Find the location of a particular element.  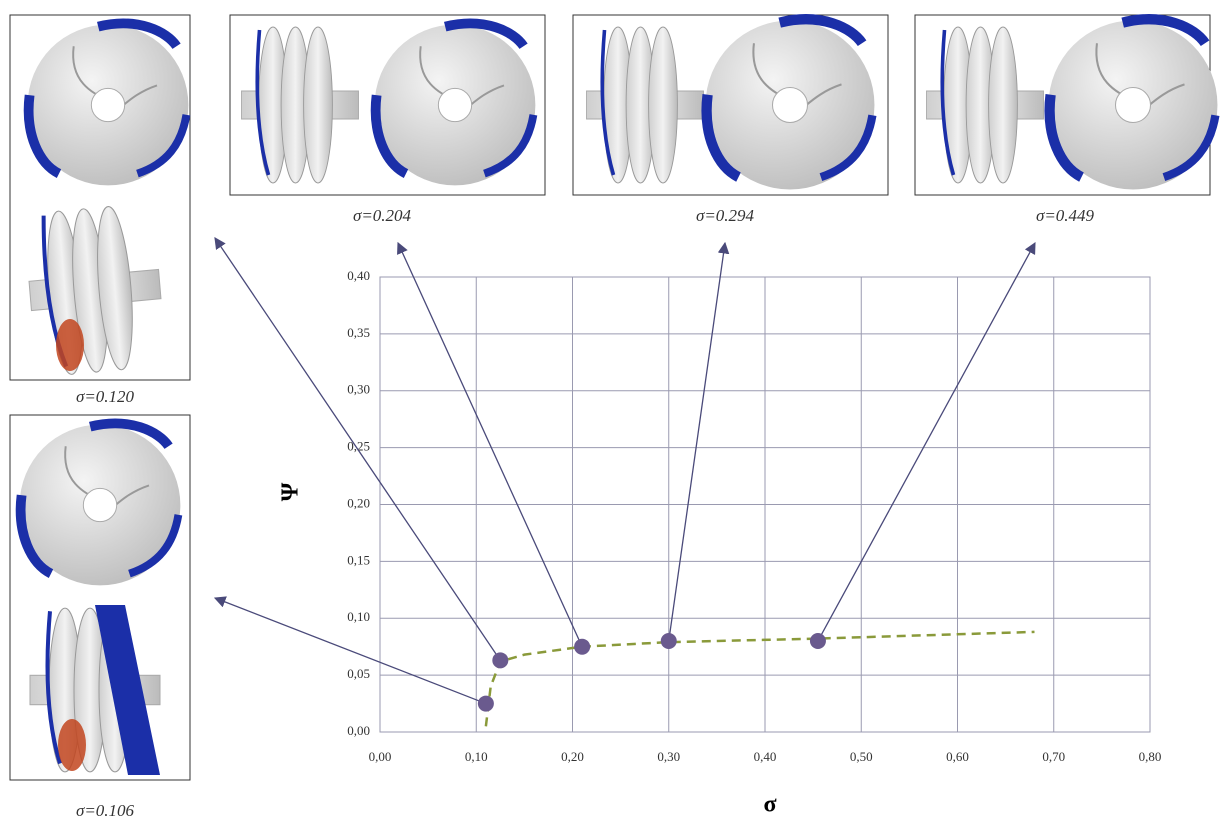

y-tick-label: 0,35 is located at coordinates (358, 332).